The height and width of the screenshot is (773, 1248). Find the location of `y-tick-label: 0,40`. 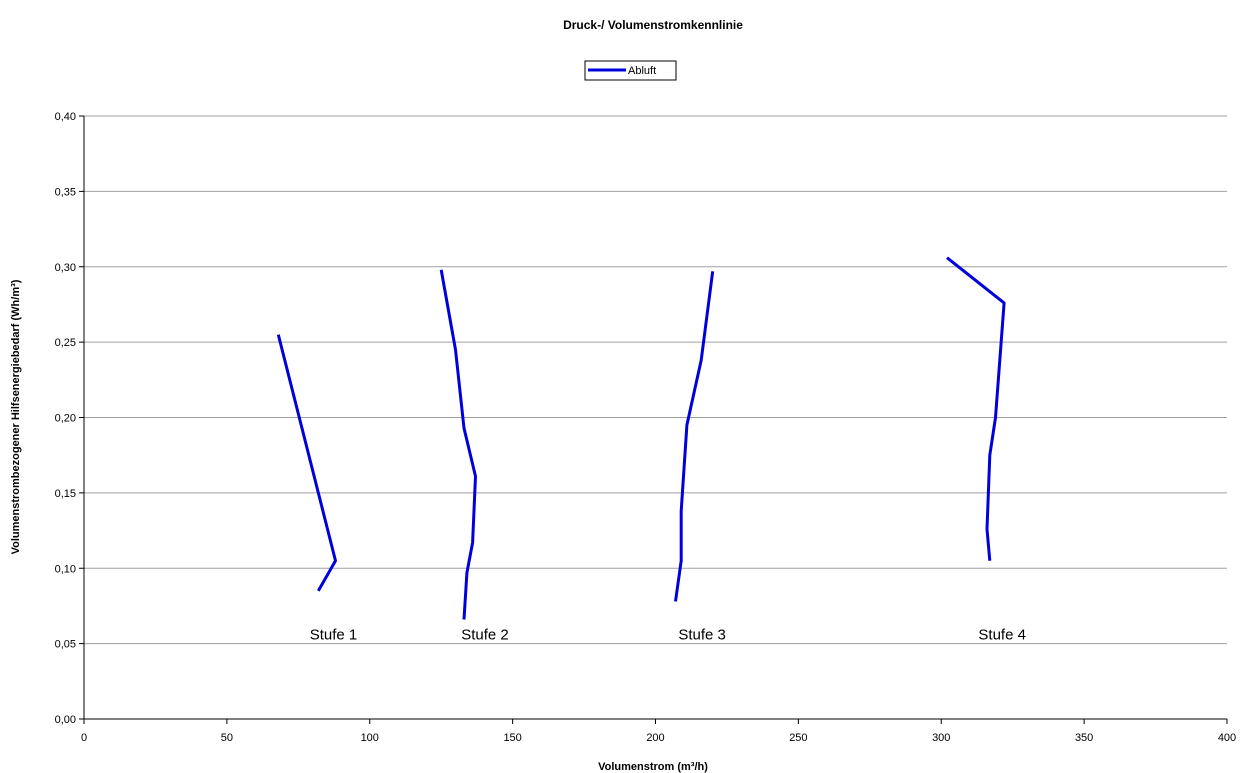

y-tick-label: 0,40 is located at coordinates (65, 117).